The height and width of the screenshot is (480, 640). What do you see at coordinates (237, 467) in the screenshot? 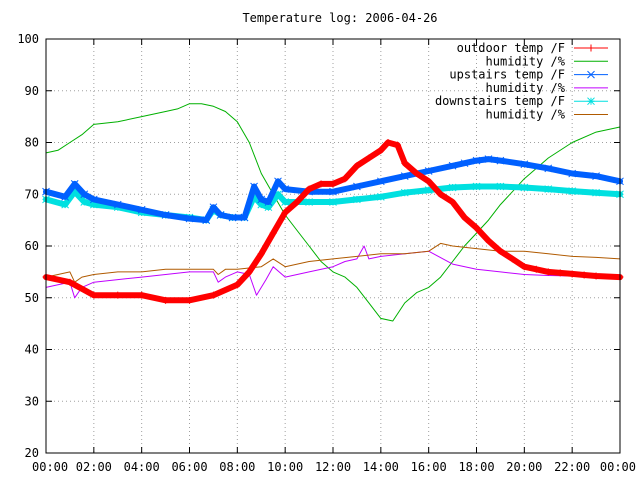
I see `x-tick-label: 08:00` at bounding box center [237, 467].